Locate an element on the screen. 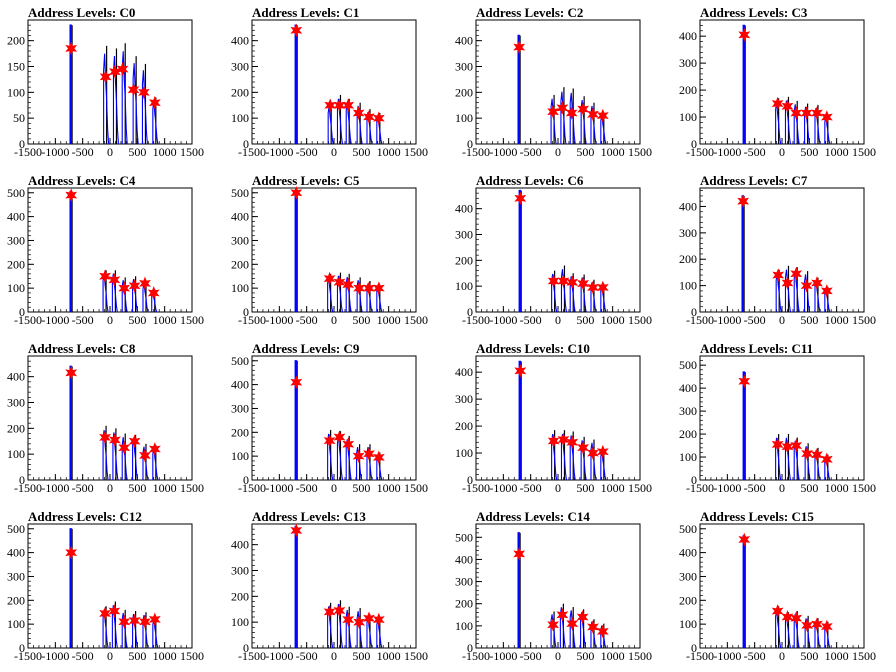  chart-title: Address Levels: C2 is located at coordinates (529, 12).